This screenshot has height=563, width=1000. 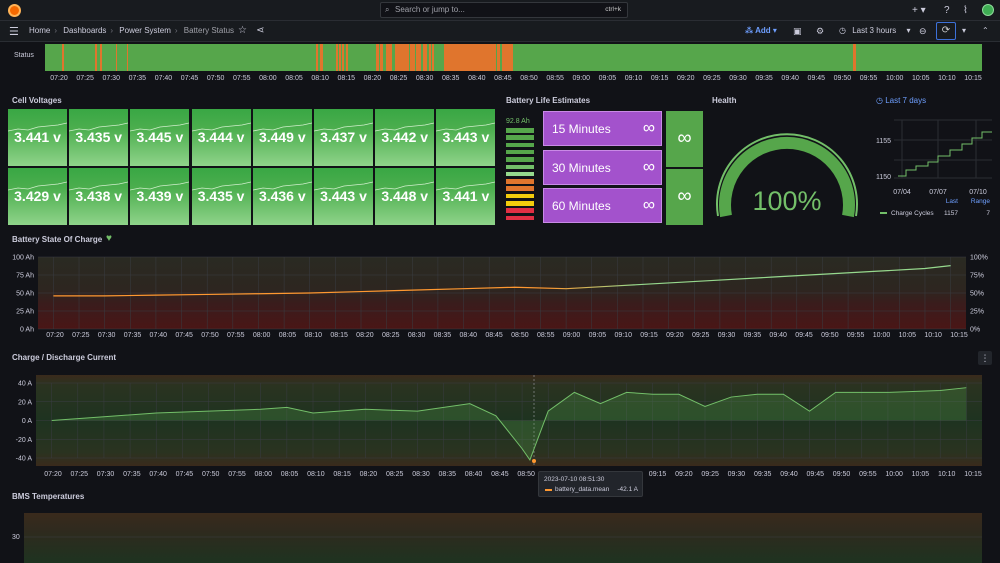 I want to click on panel-menu-button: ⋮, so click(x=985, y=358).